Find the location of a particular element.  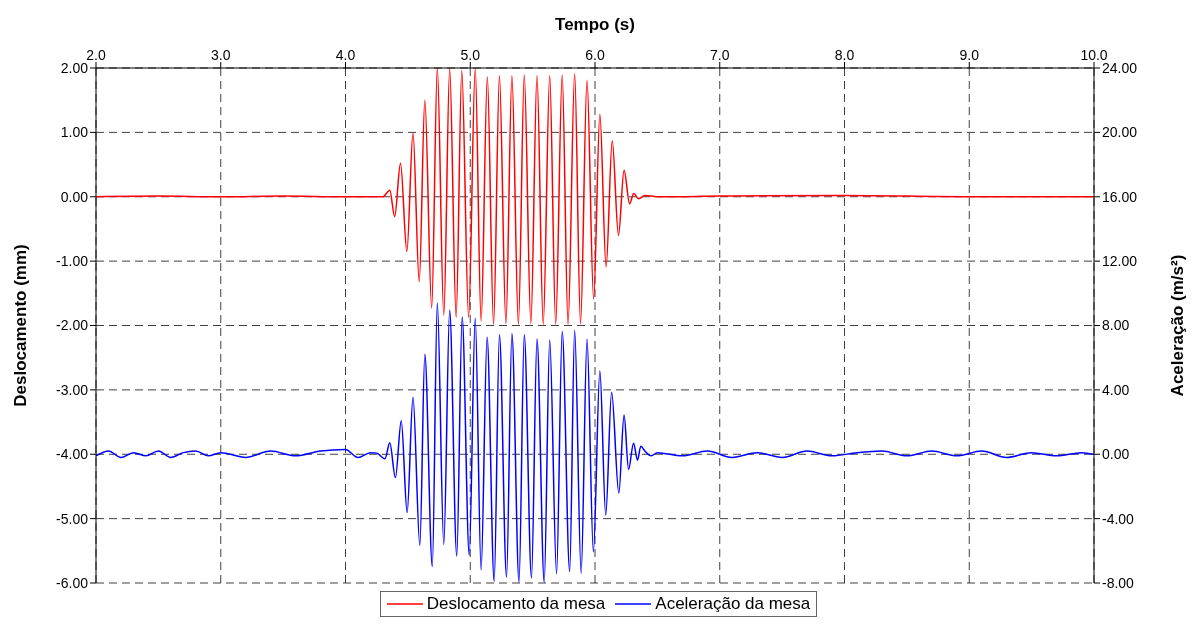

x-tick-label: 6.0 is located at coordinates (595, 55).